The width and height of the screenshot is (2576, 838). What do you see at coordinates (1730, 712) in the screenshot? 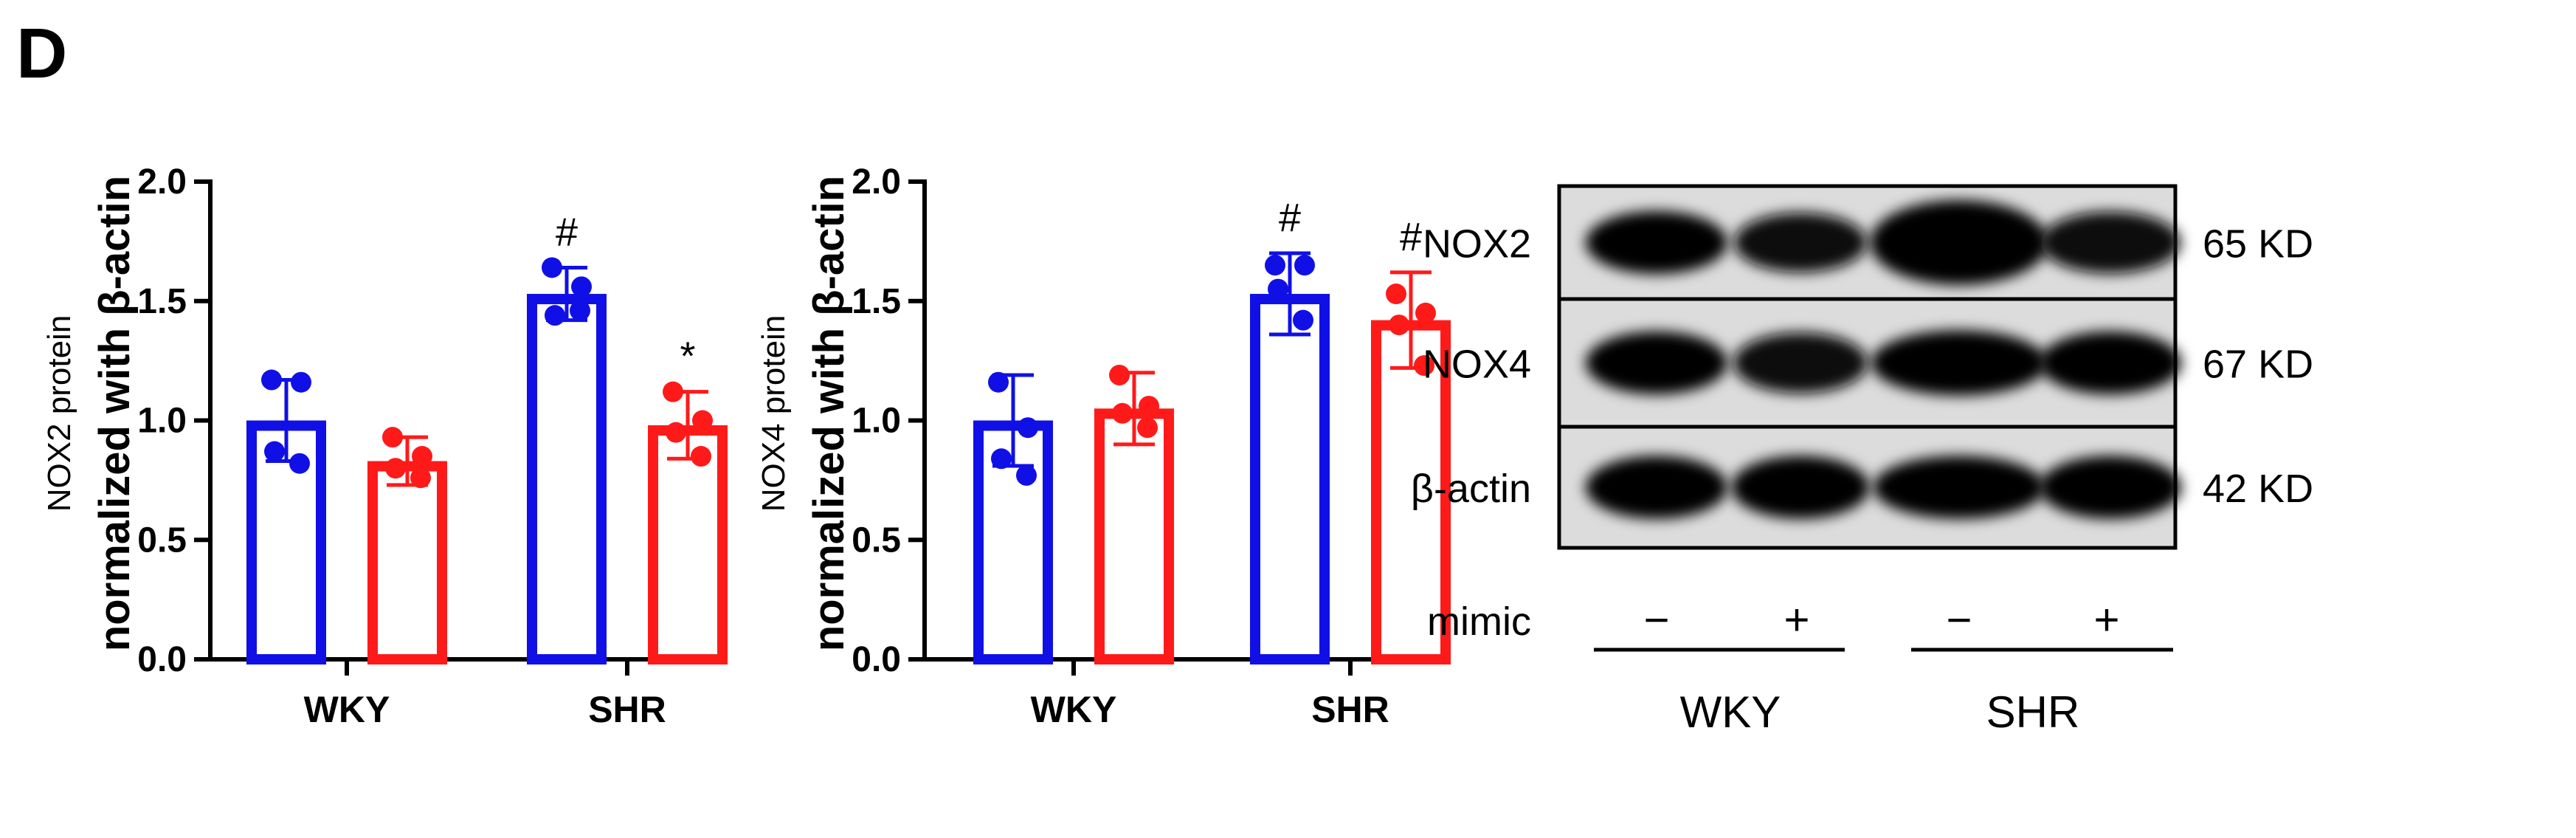
I see `group-label: WKY` at bounding box center [1730, 712].